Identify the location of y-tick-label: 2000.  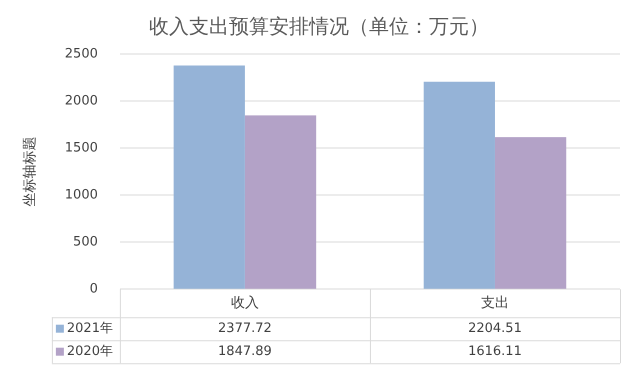
(81, 100).